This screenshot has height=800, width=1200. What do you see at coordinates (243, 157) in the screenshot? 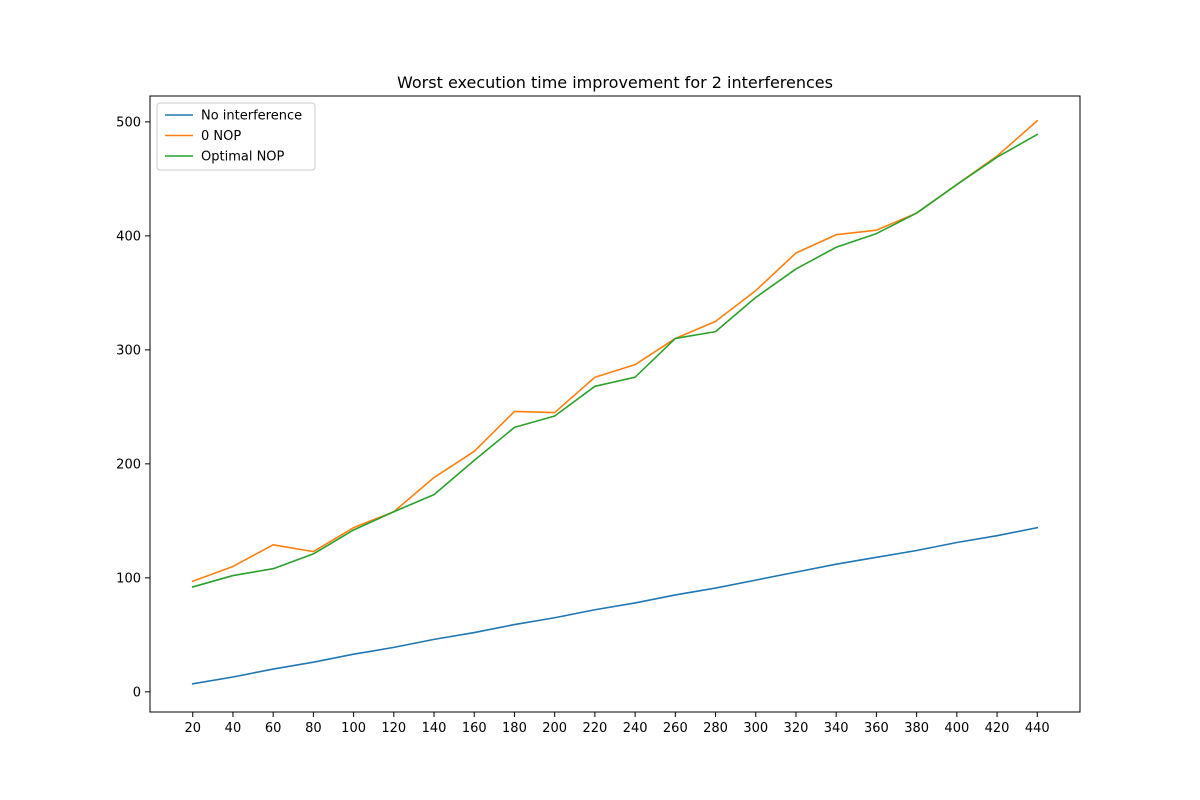
I see `legend-label: Optimal NOP` at bounding box center [243, 157].